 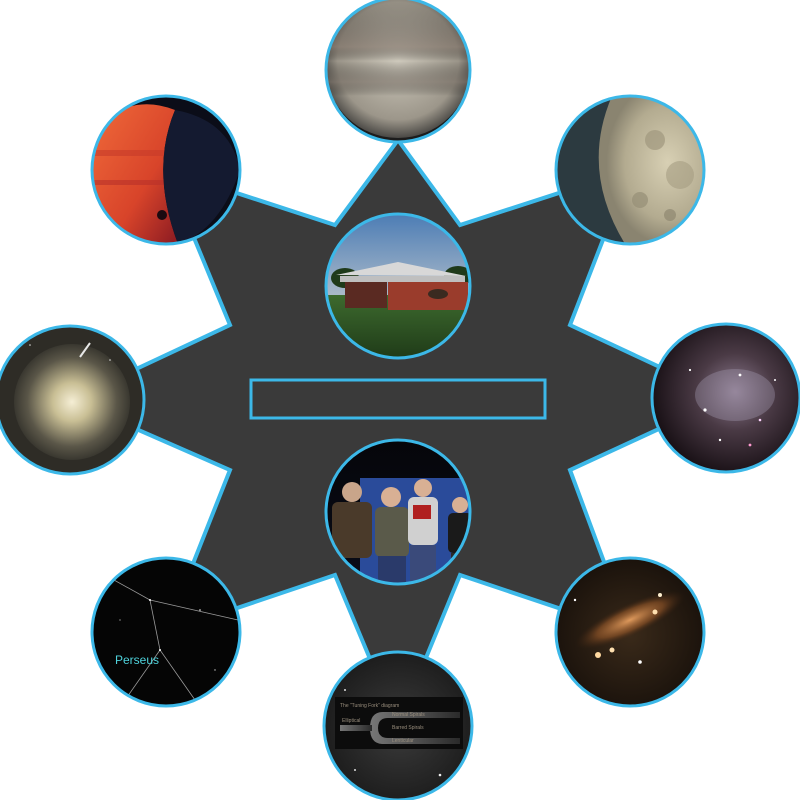 What do you see at coordinates (403, 741) in the screenshot?
I see `fork-item-4: Lenticular` at bounding box center [403, 741].